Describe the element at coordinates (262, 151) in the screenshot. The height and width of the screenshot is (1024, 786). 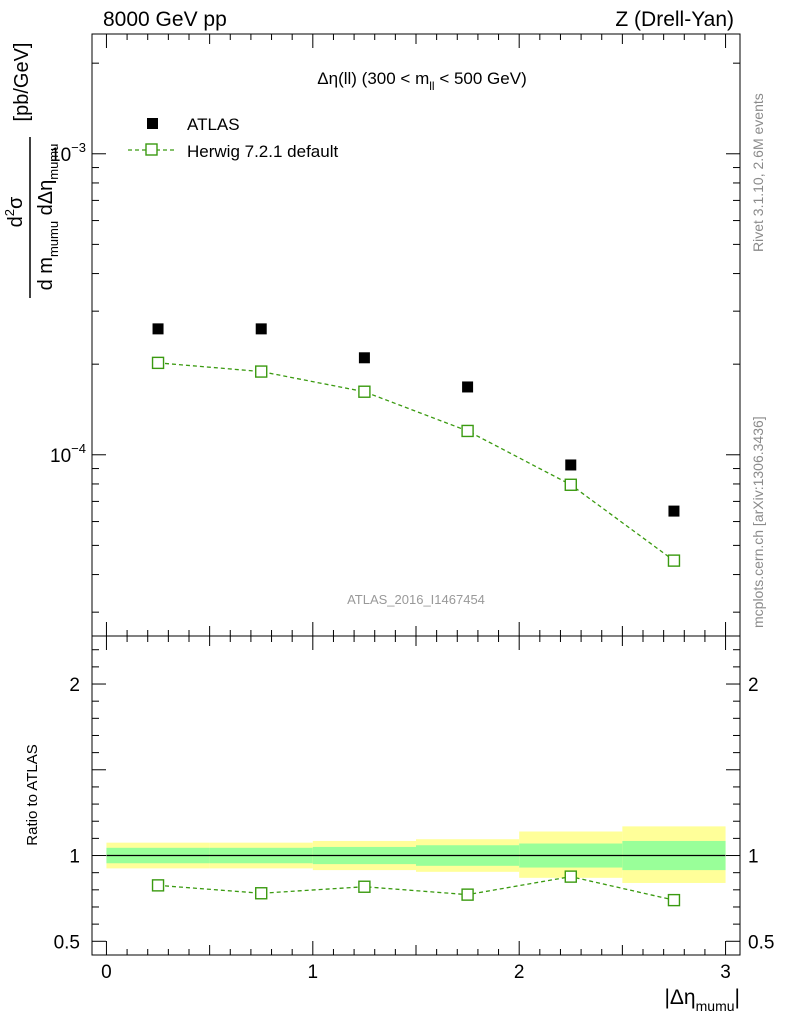
I see `legend-herwig-label: Herwig 7.2.1 default` at that location.